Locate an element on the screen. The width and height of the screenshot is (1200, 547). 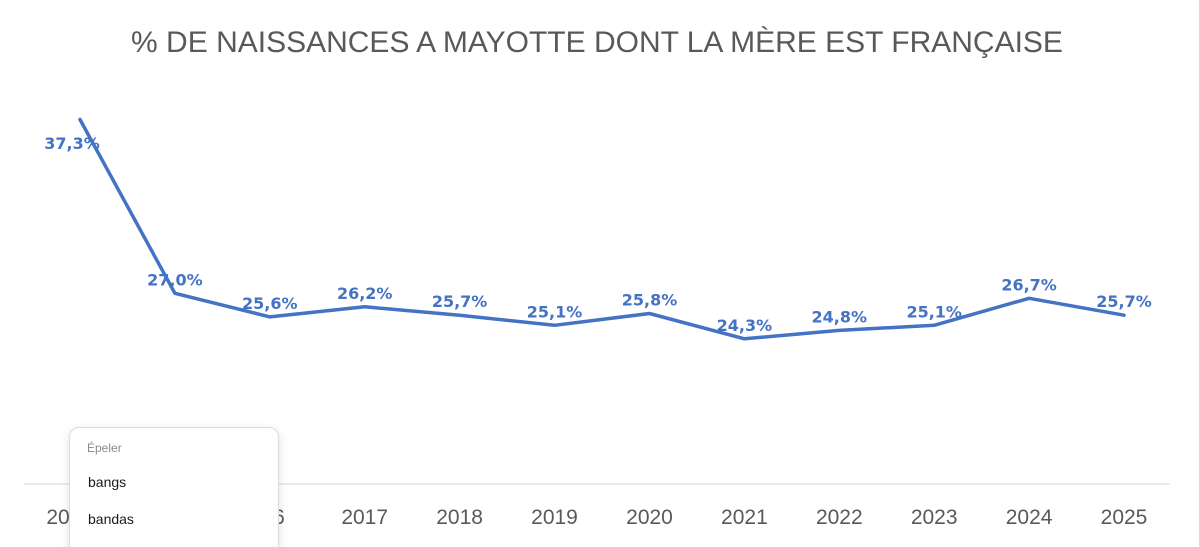
x-tick-label: 2025 is located at coordinates (1124, 517).